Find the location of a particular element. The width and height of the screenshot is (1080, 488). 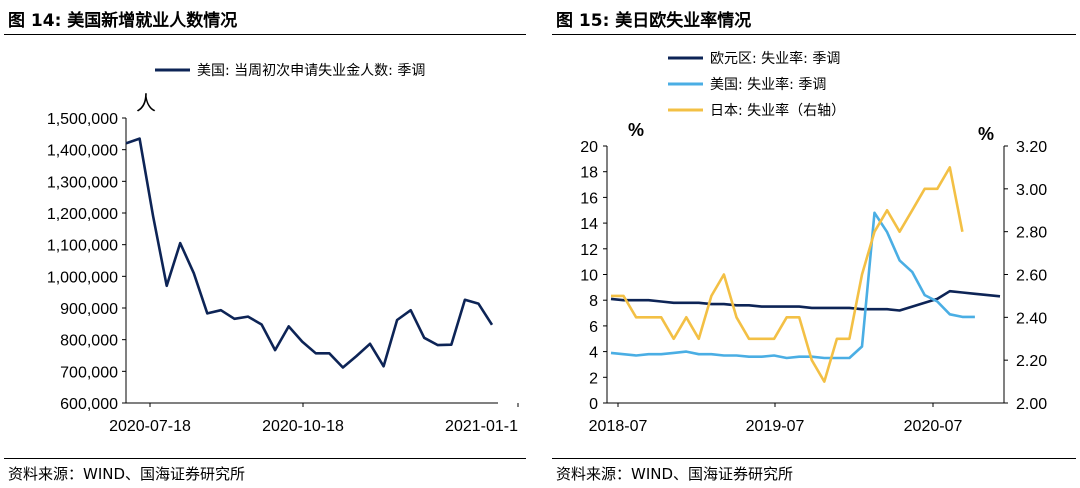

y-tick-label: 700,000 is located at coordinates (89, 372).